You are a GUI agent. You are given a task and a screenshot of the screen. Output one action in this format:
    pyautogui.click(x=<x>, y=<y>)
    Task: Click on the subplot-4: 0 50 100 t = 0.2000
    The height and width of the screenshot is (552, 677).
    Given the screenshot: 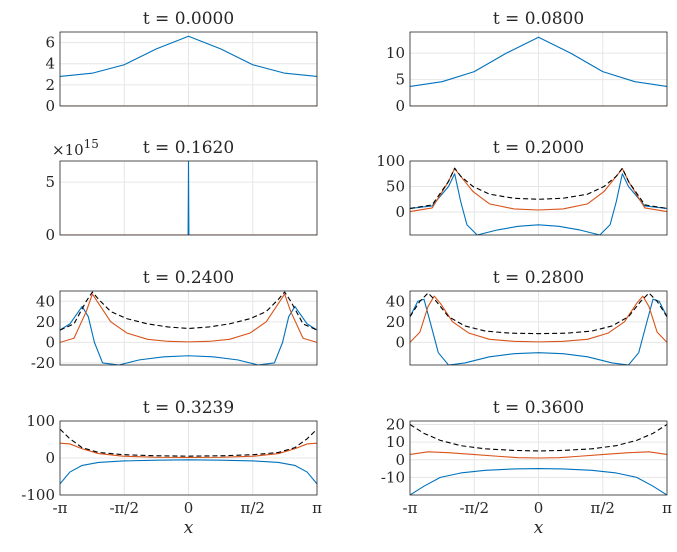 What is the action you would take?
    pyautogui.click(x=522, y=187)
    